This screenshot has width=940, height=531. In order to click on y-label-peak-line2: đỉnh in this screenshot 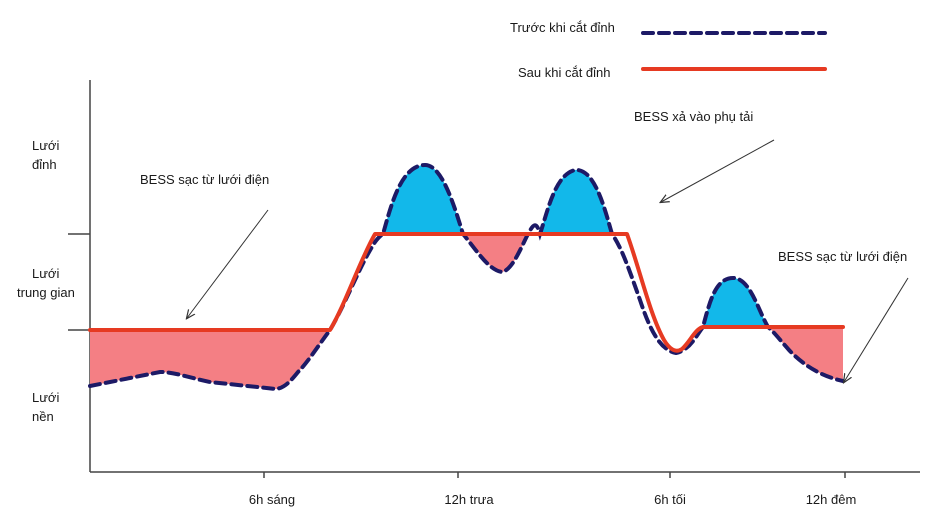, I will do `click(44, 164)`.